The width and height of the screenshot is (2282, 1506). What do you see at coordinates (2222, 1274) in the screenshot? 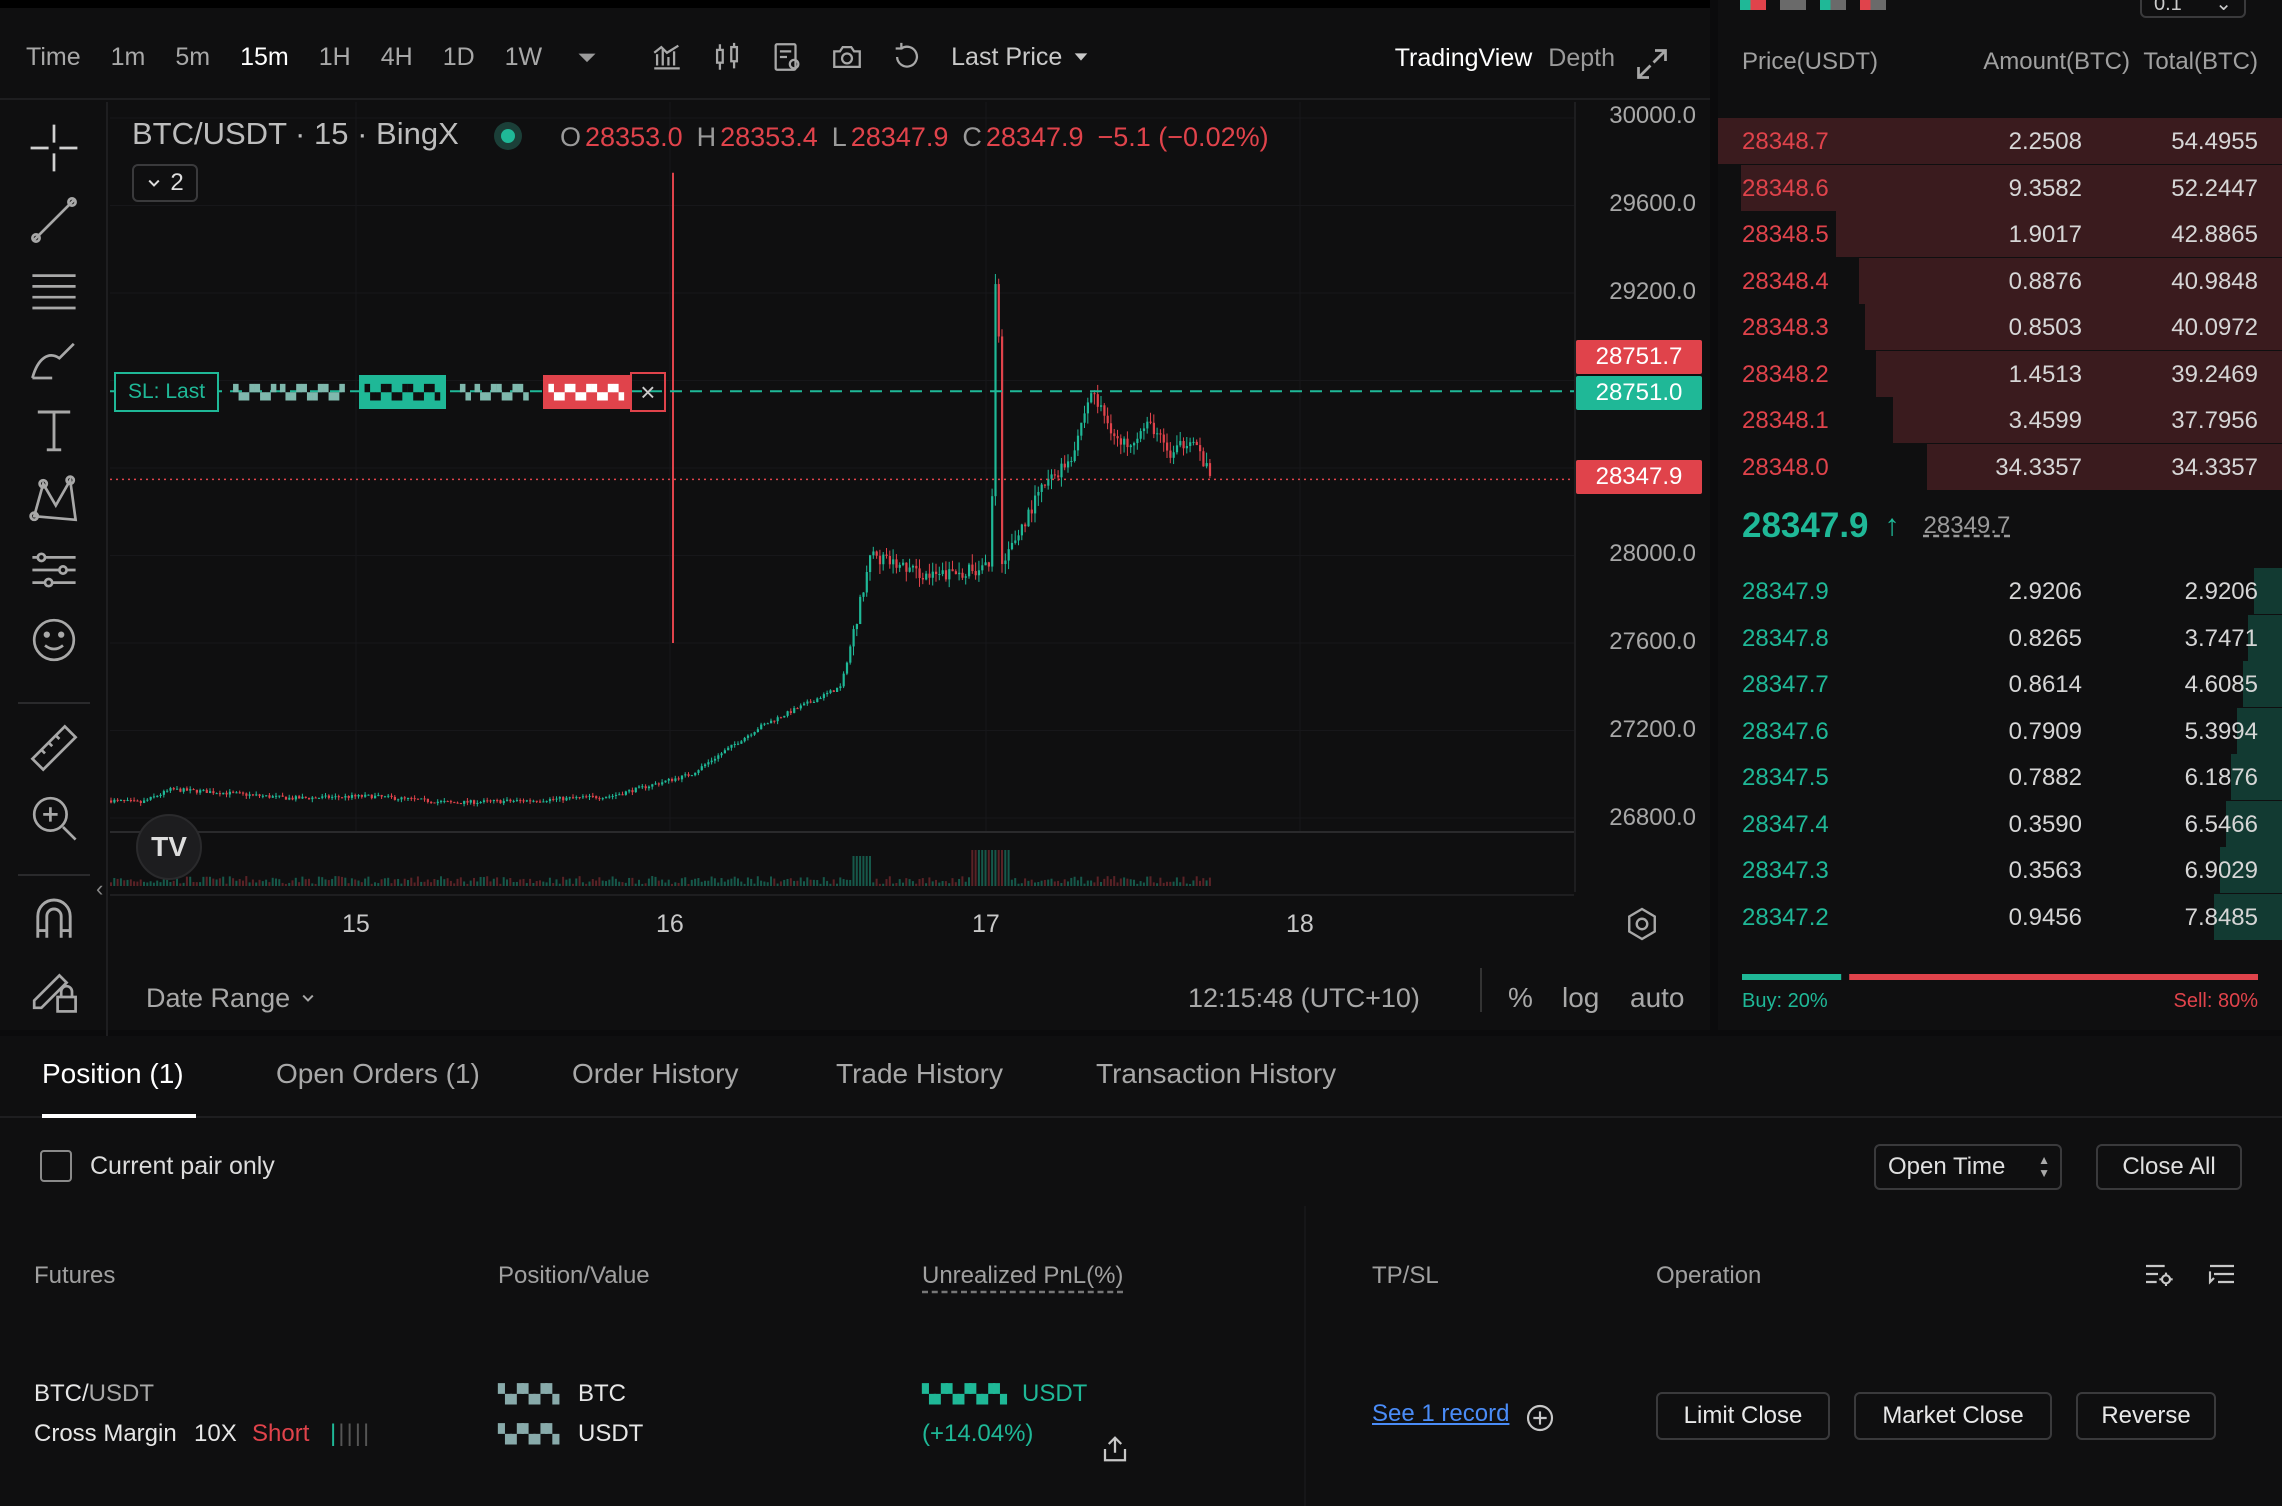
I see `filter-list-icon` at bounding box center [2222, 1274].